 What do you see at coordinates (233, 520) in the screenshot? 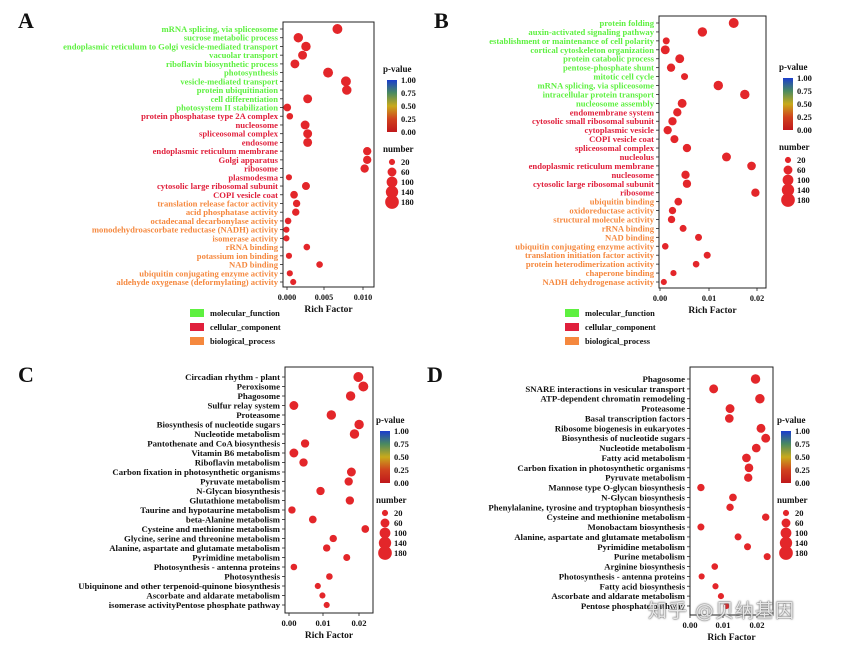
I see `term-label: beta-Alanine metabolism` at bounding box center [233, 520].